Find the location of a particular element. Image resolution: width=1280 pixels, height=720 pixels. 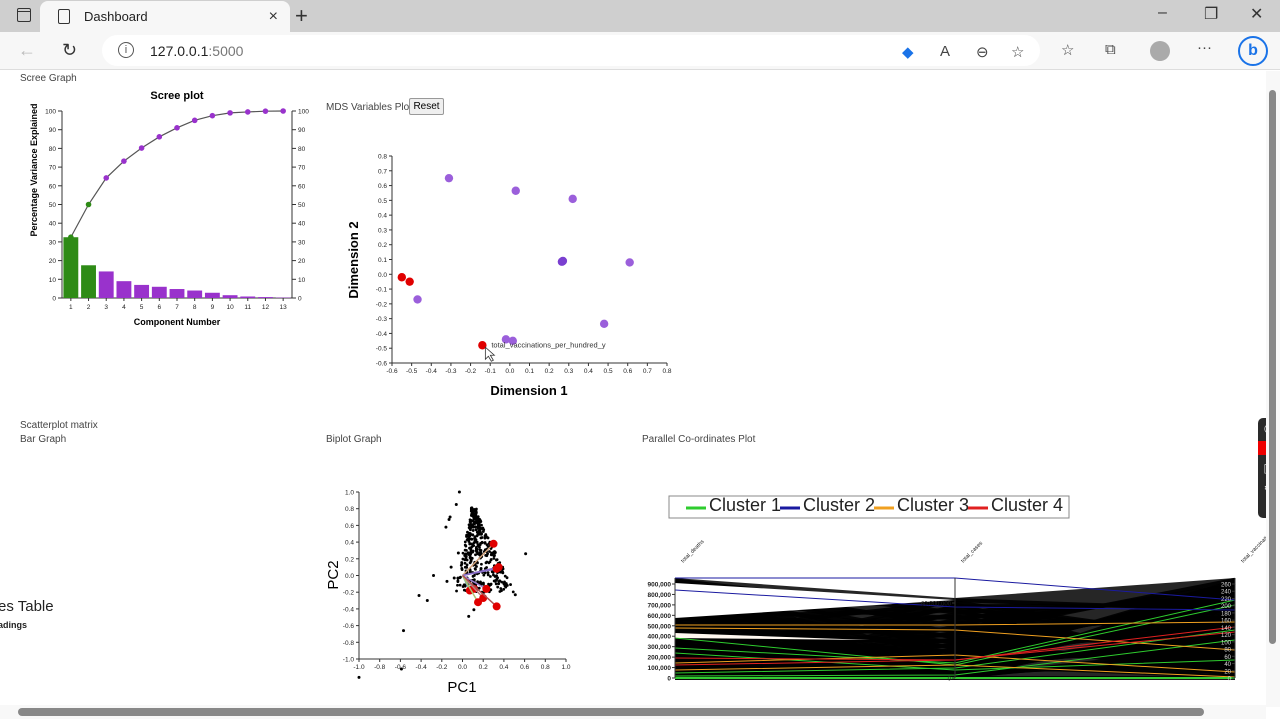

tab-actions-icon is located at coordinates (24, 15).